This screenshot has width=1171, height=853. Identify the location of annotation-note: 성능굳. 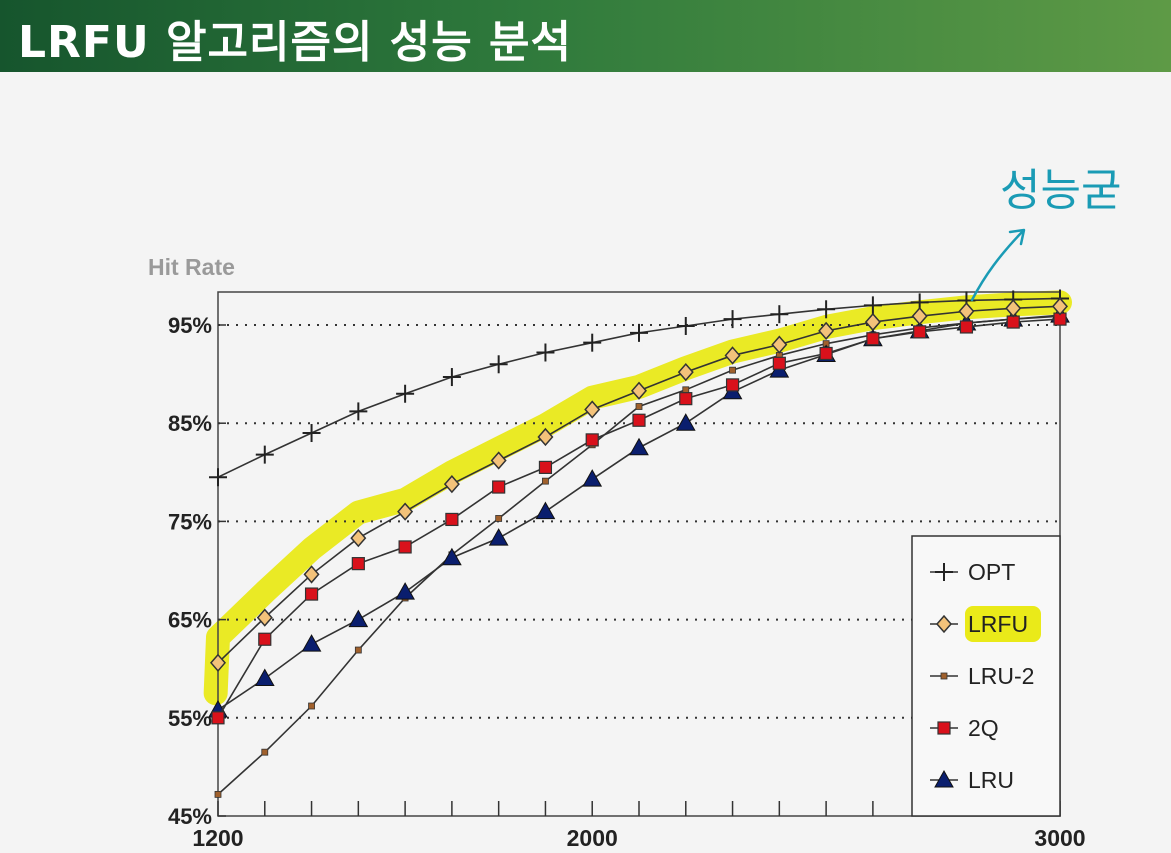
(1060, 190).